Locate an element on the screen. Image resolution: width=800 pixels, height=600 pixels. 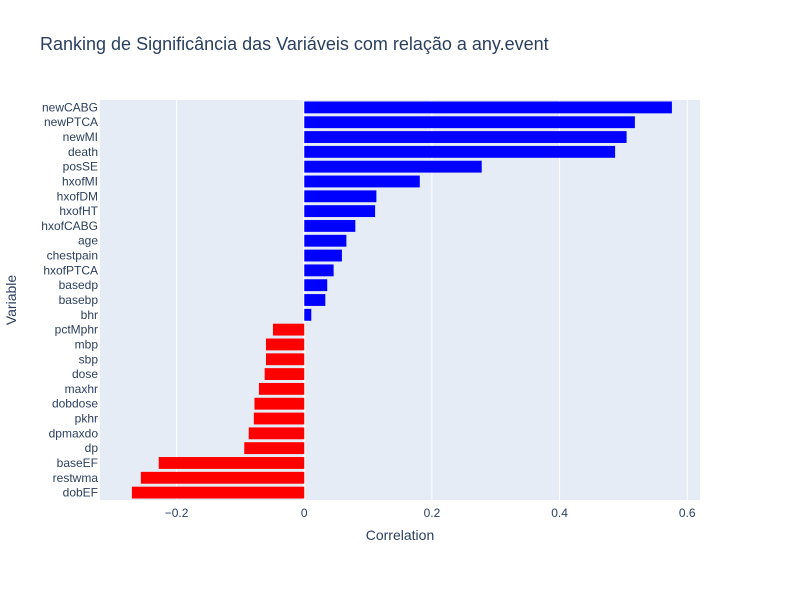
bar-death is located at coordinates (460, 151).